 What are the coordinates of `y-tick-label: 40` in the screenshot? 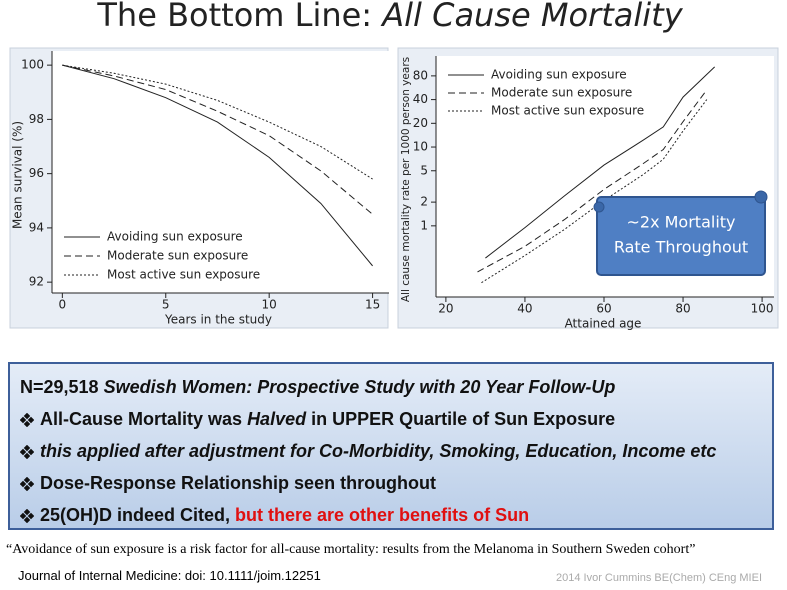 It's located at (420, 99).